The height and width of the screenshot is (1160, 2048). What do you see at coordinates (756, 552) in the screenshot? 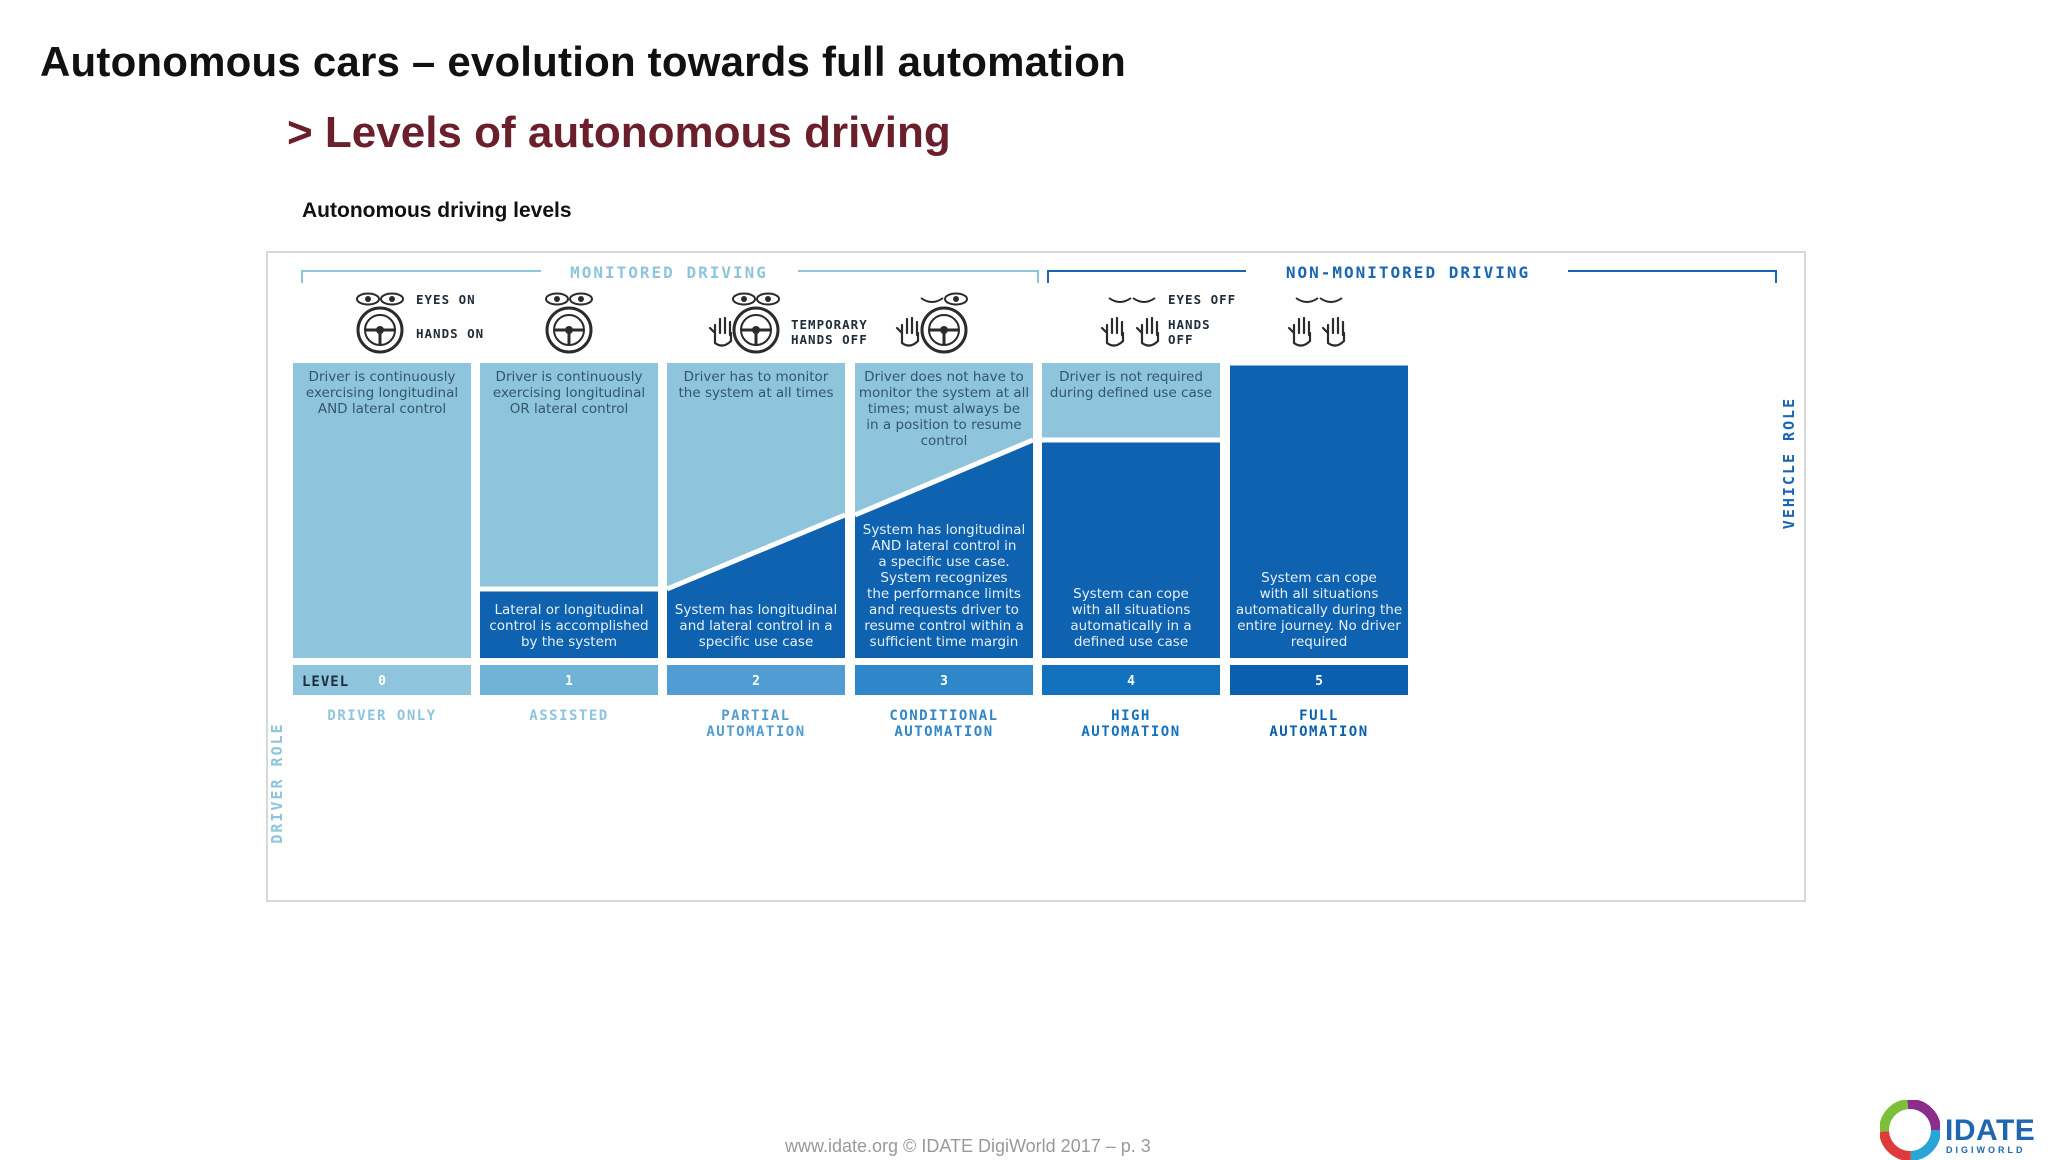
I see `role-divider` at bounding box center [756, 552].